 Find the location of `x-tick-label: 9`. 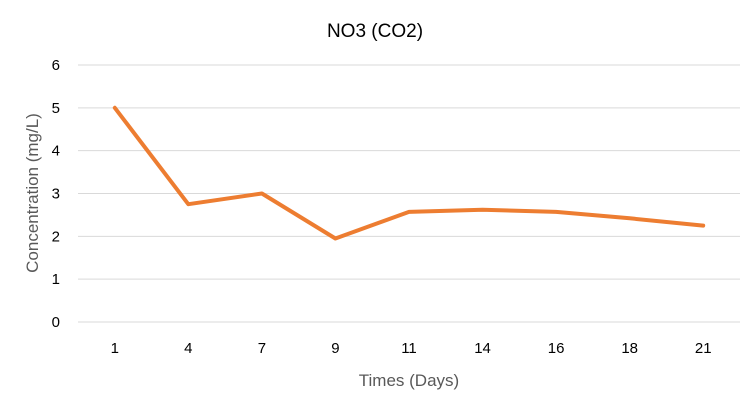

x-tick-label: 9 is located at coordinates (335, 348).